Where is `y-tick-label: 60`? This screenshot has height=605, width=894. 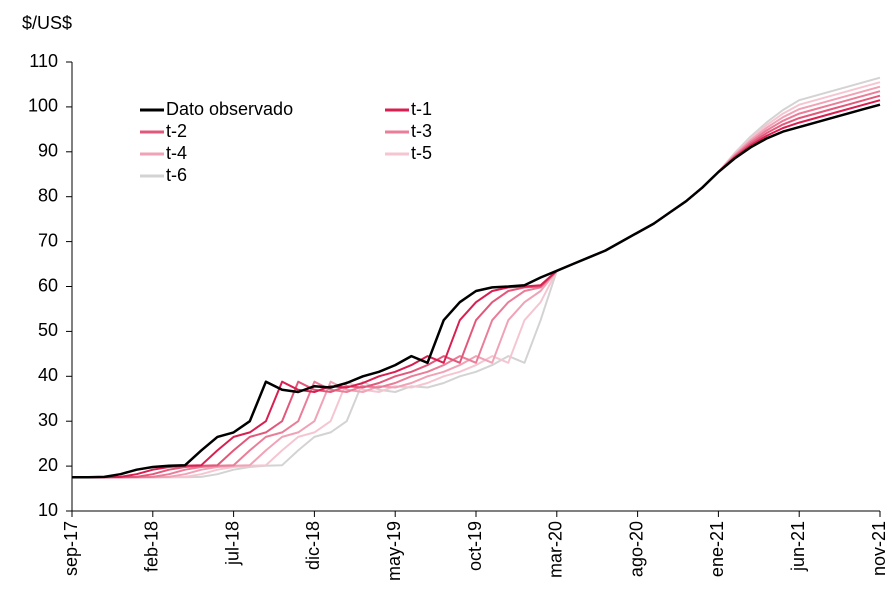
y-tick-label: 60 is located at coordinates (48, 285).